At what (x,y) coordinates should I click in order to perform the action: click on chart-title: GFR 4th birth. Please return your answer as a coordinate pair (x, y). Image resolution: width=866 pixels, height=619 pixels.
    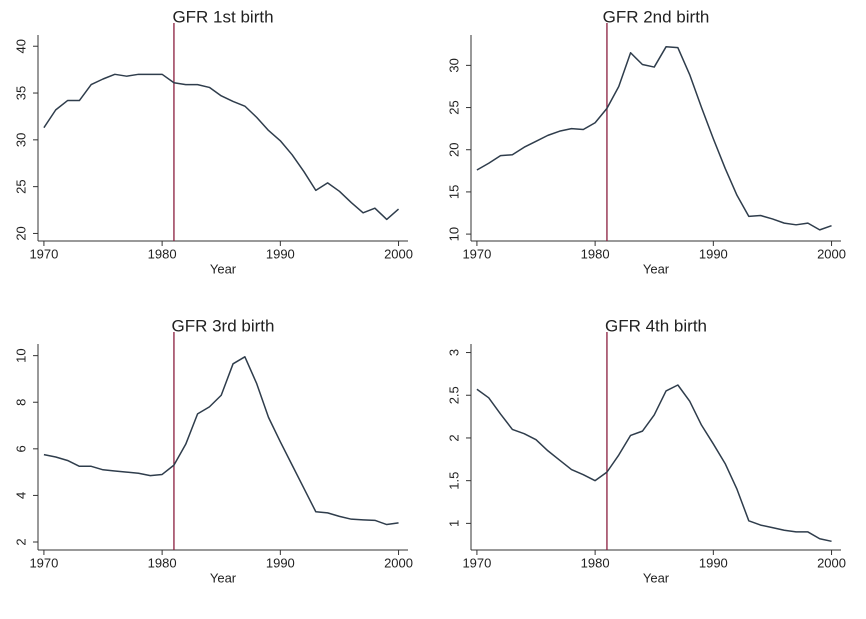
    Looking at the image, I should click on (656, 325).